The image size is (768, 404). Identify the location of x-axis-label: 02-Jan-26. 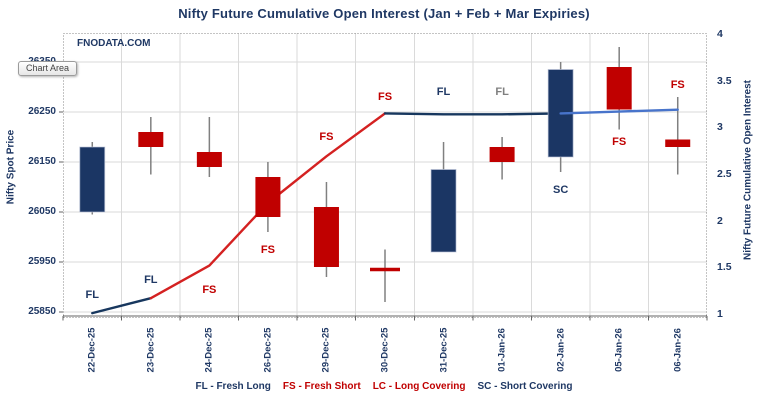
(561, 350).